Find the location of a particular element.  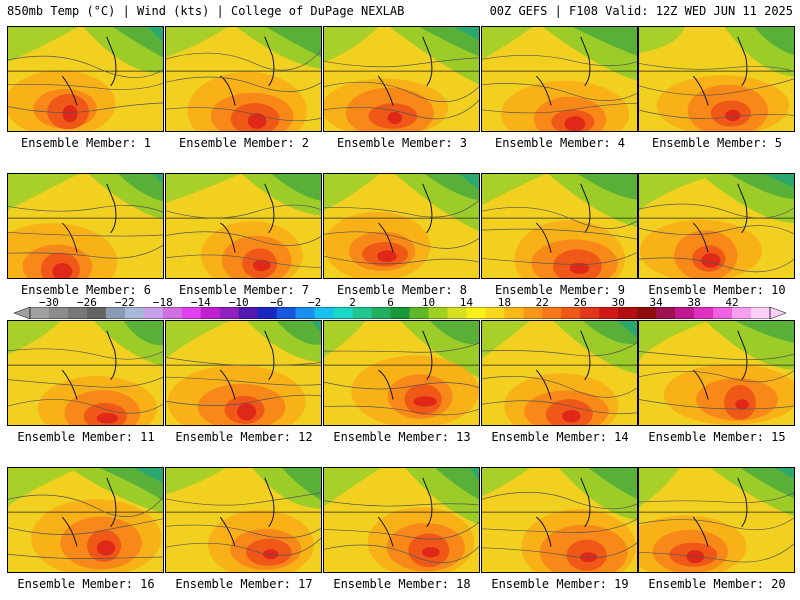

colorbar-tick-label: −6 is located at coordinates (277, 302).